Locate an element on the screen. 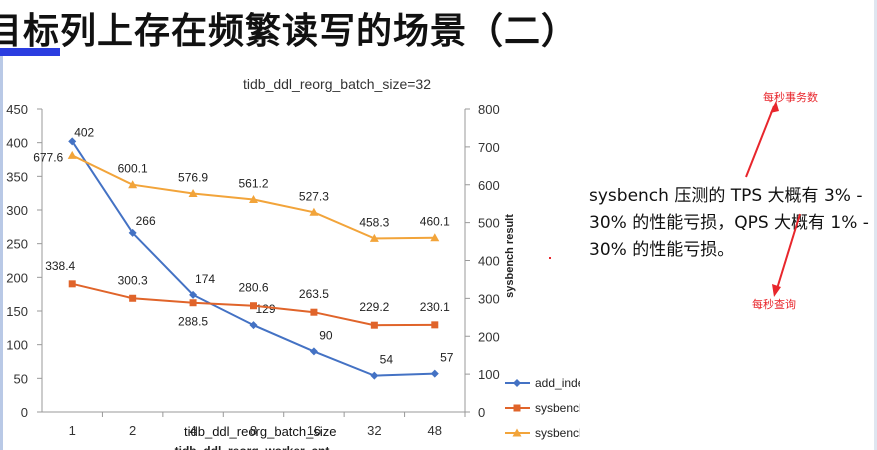 This screenshot has height=450, width=877. right-tick-label: 100 is located at coordinates (489, 374).